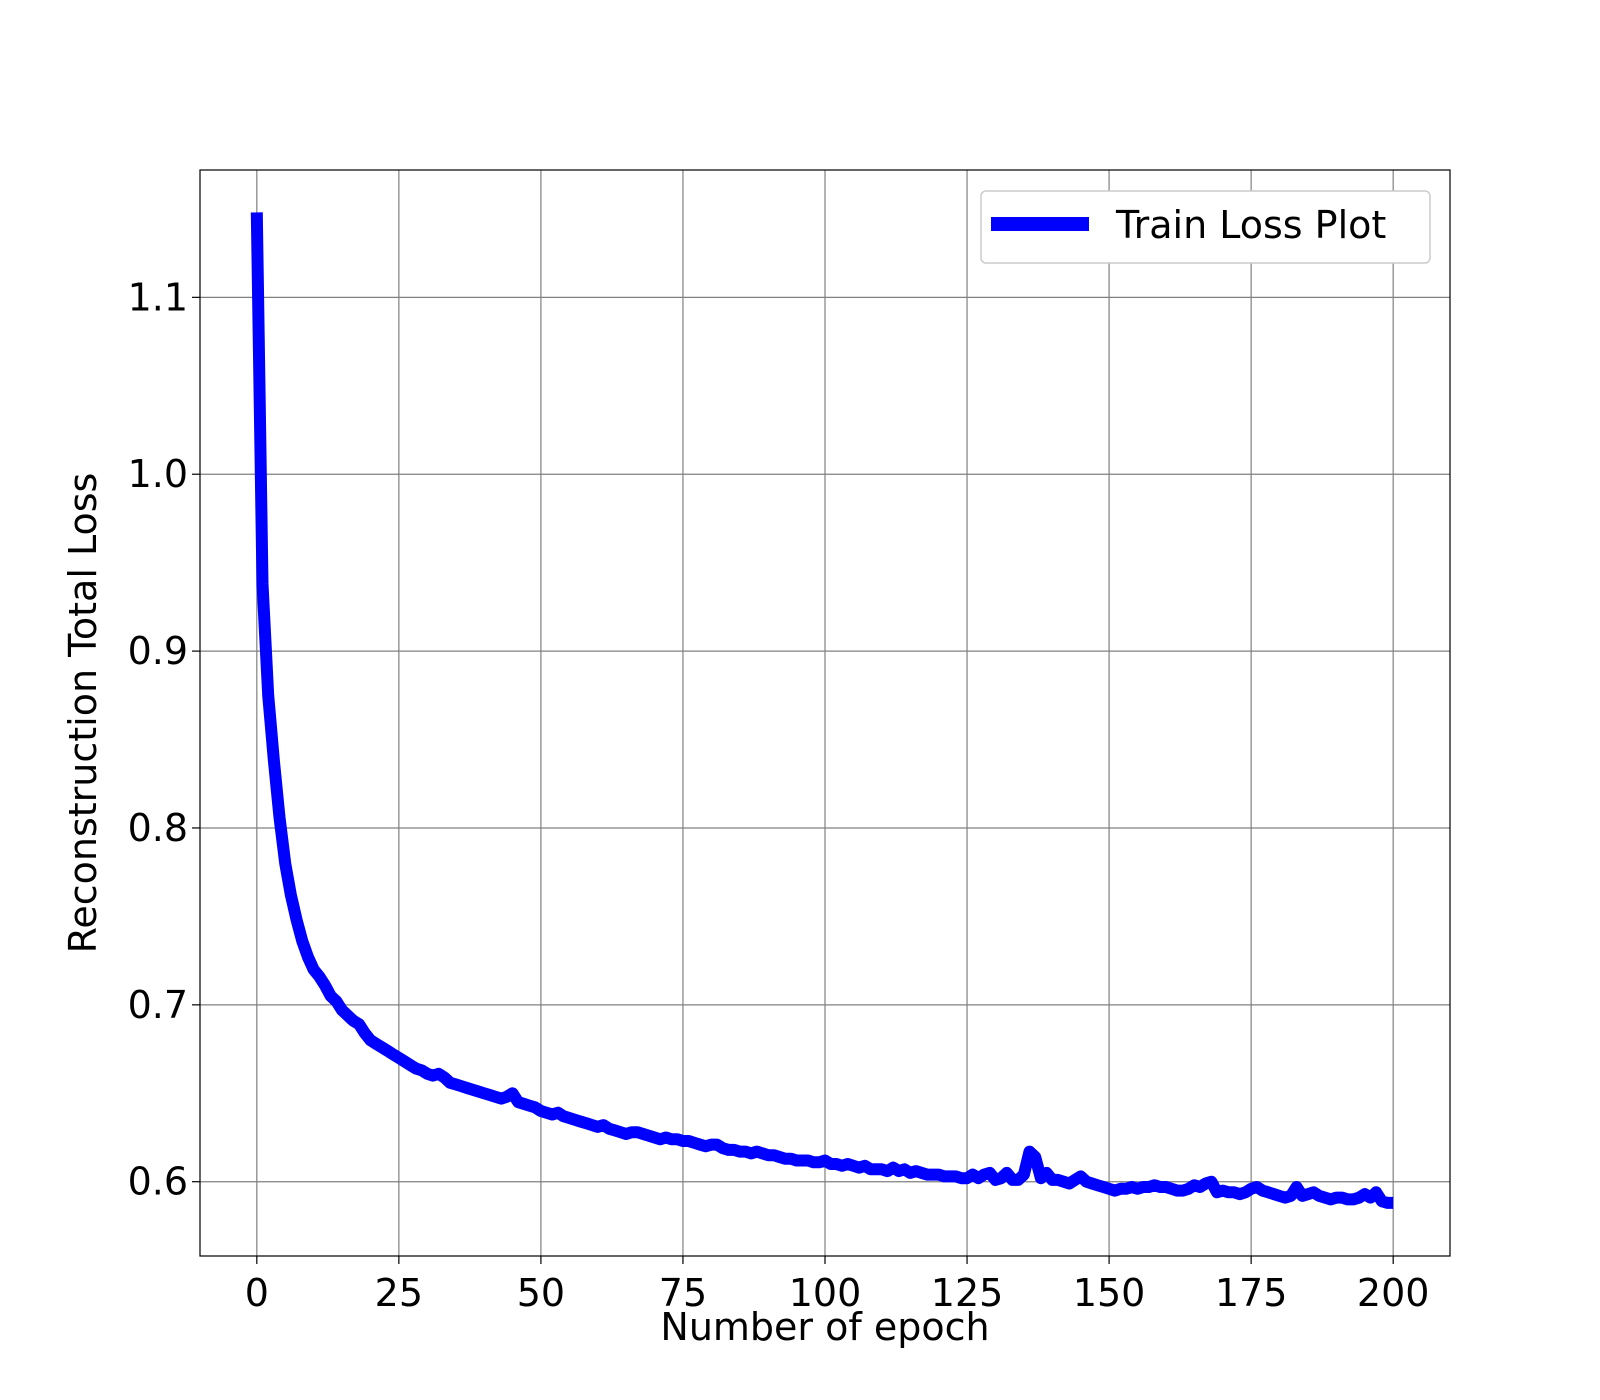 This screenshot has height=1400, width=1600. Describe the element at coordinates (158, 651) in the screenshot. I see `y-tick-label: 0.9` at that location.